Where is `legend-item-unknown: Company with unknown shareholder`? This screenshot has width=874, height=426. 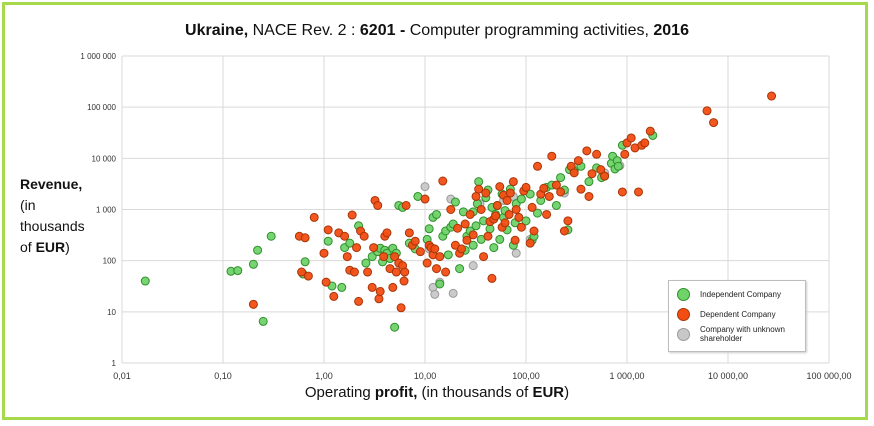
legend-item-unknown: Company with unknown shareholder is located at coordinates (736, 334).